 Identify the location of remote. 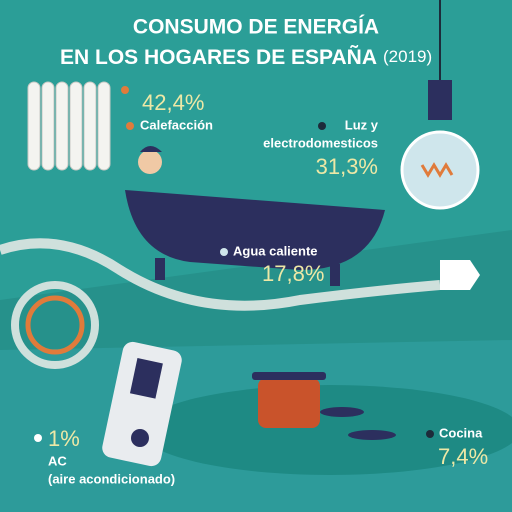
(142, 404).